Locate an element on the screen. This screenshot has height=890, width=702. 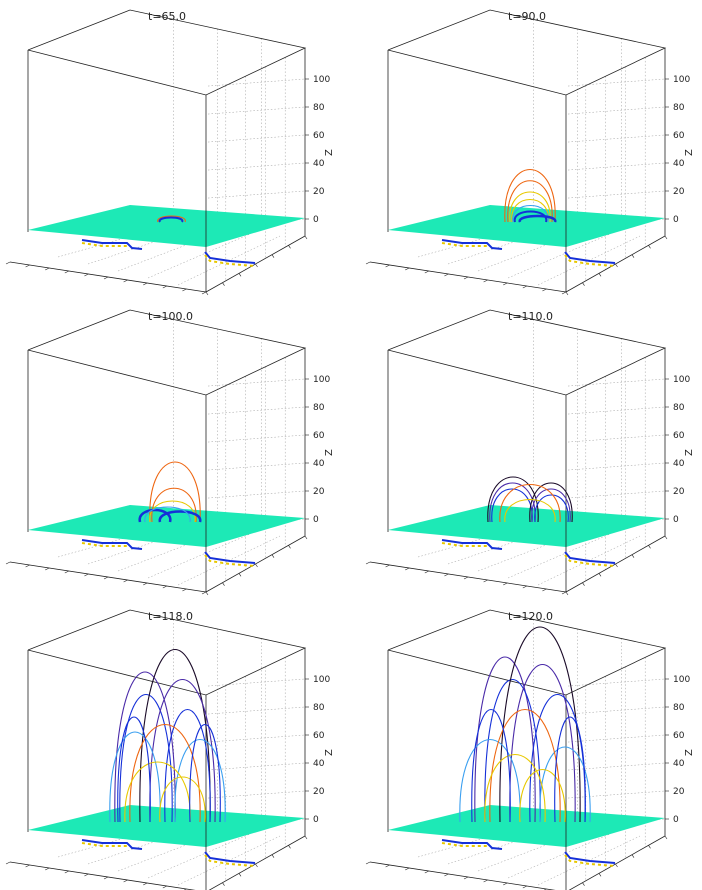
panel-6: t=120.0 0 20 40 60 80 100 Z is located at coordinates (530, 749).